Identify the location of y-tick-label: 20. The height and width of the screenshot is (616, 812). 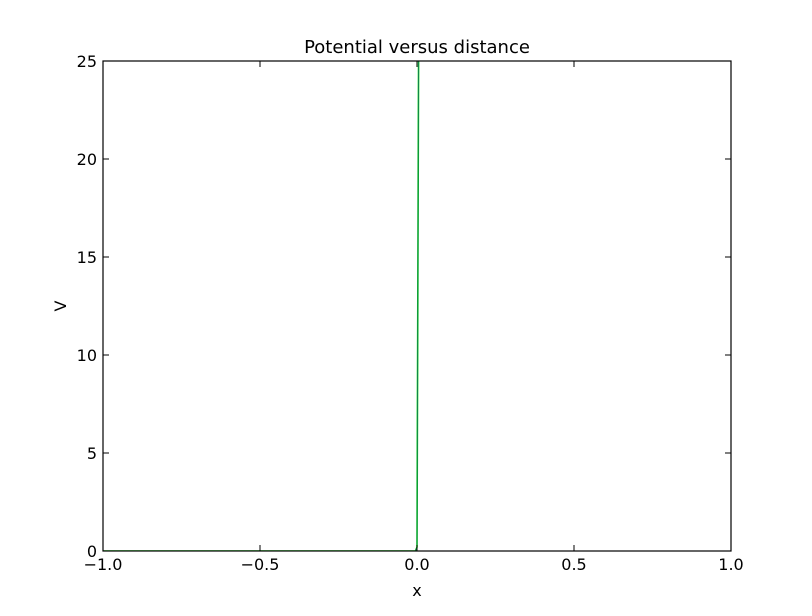
(87, 159).